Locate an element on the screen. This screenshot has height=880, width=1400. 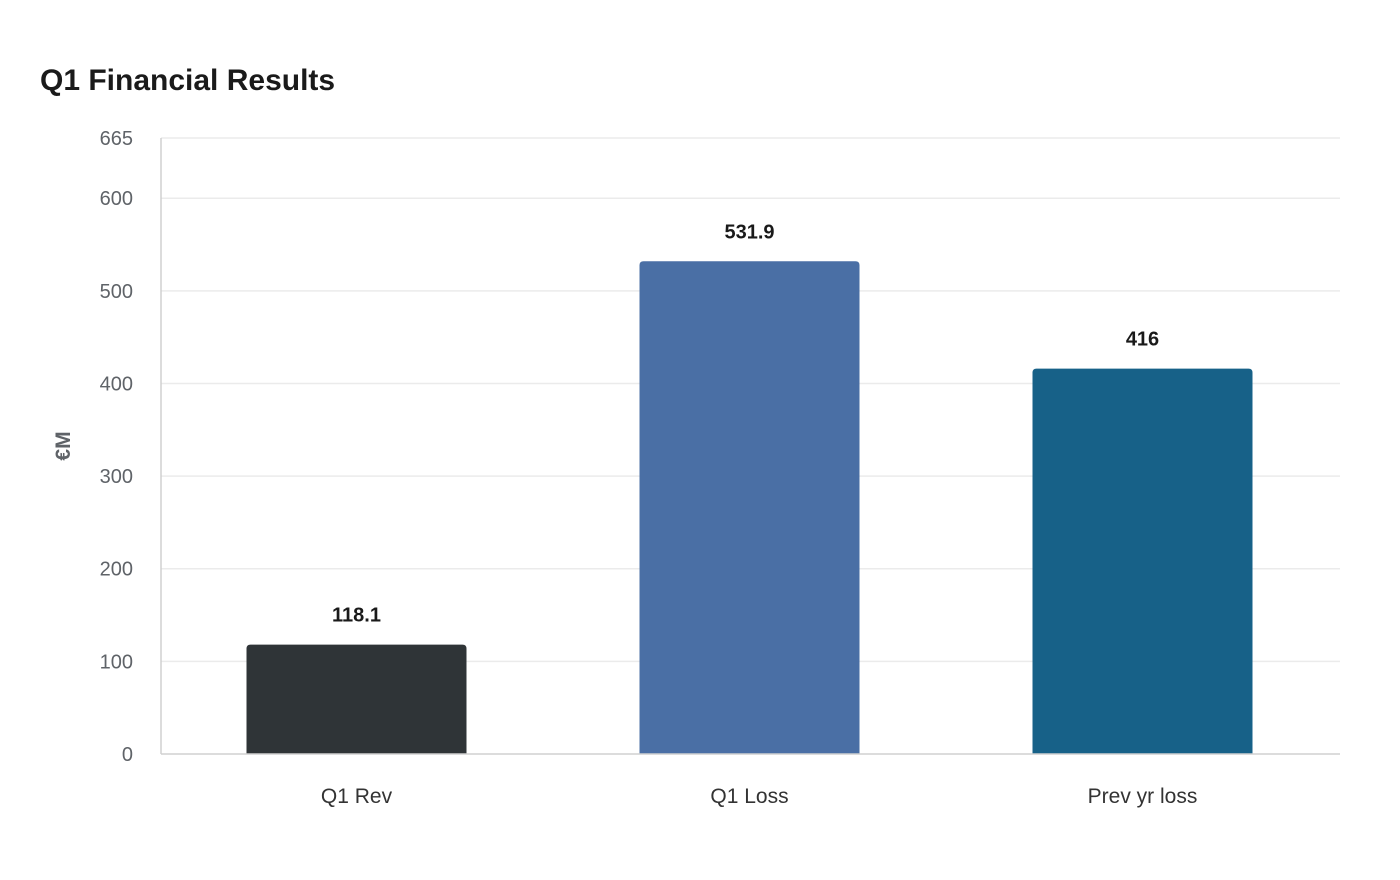
x-category-label: Q1 Loss is located at coordinates (749, 796).